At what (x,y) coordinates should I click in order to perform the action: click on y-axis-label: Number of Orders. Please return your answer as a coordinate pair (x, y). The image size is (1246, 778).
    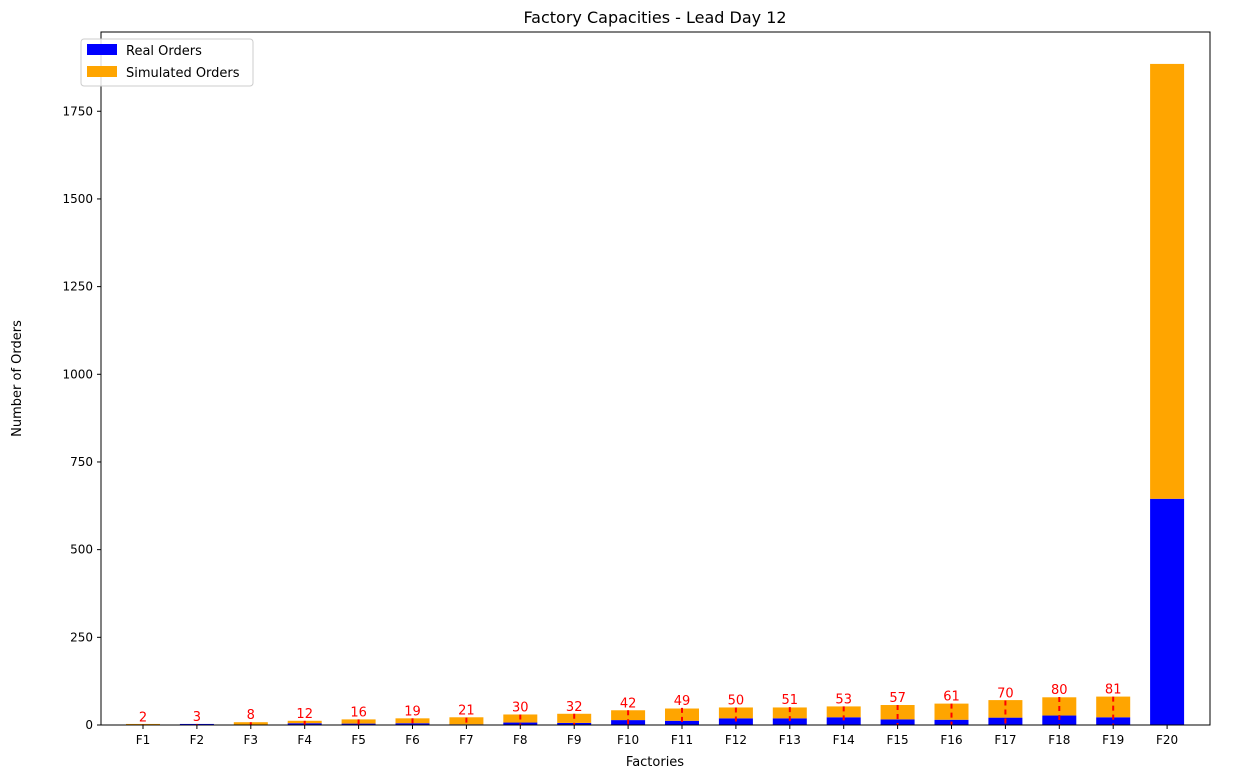
    Looking at the image, I should click on (17, 378).